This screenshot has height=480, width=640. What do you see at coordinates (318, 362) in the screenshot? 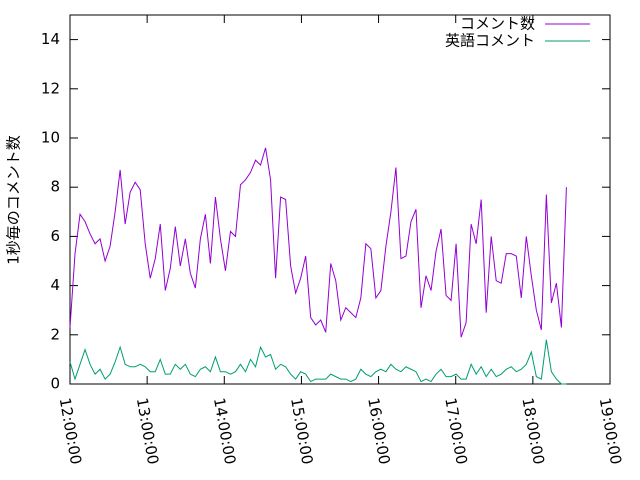
I see `series-line` at bounding box center [318, 362].